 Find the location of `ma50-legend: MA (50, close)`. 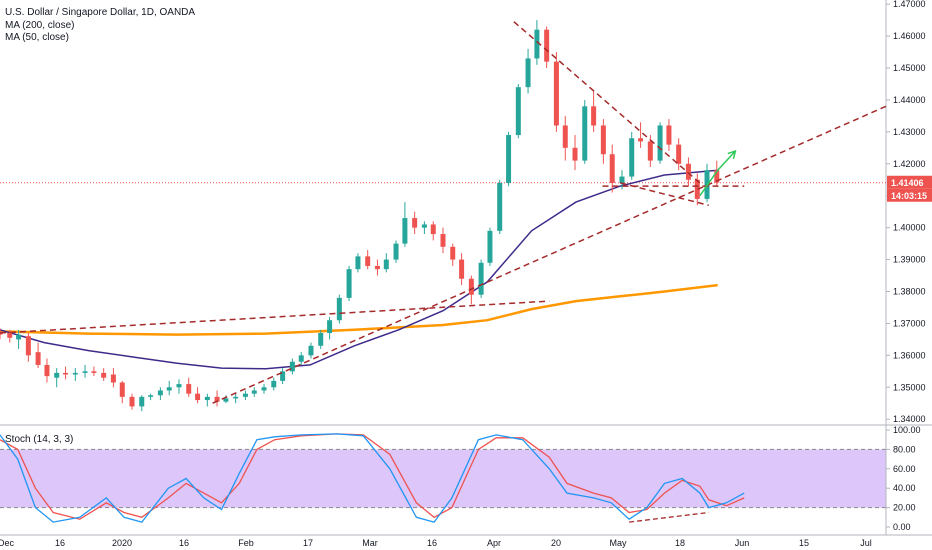

ma50-legend: MA (50, close) is located at coordinates (37, 37).